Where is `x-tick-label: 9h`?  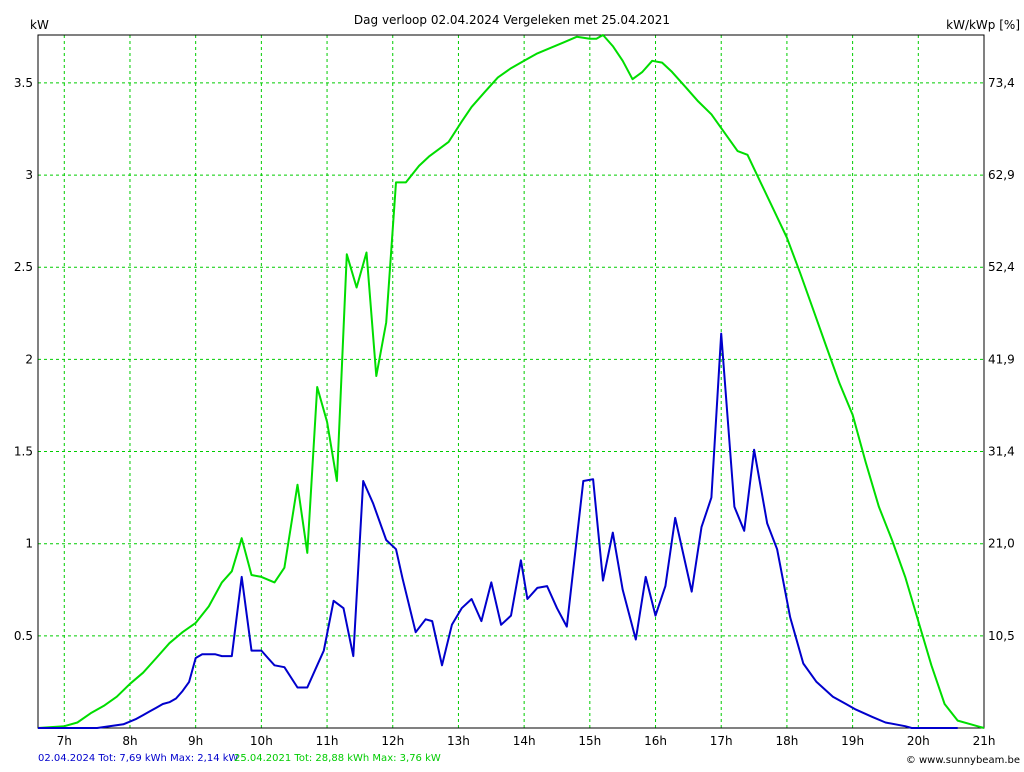 x-tick-label: 9h is located at coordinates (195, 741).